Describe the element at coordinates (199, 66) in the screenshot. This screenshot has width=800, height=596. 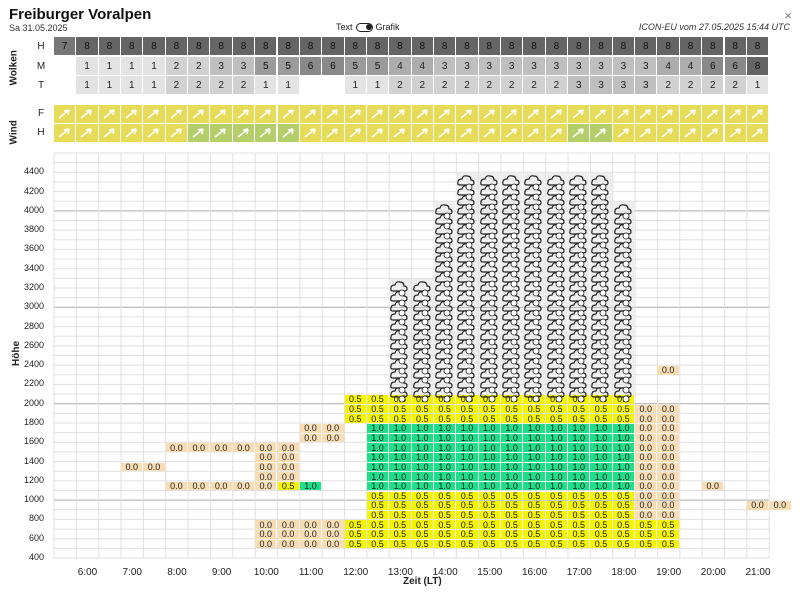
I see `cloud-m-cell: 2` at that location.